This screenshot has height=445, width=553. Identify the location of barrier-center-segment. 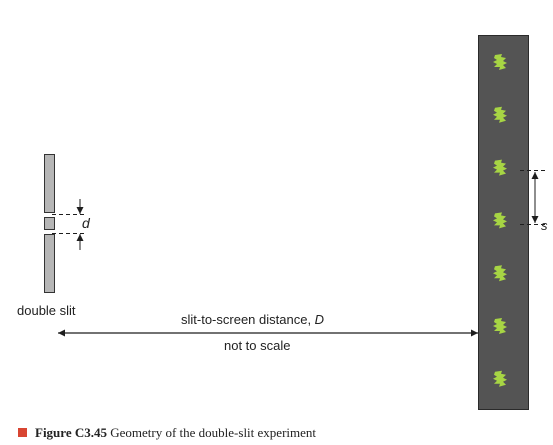
(49, 223).